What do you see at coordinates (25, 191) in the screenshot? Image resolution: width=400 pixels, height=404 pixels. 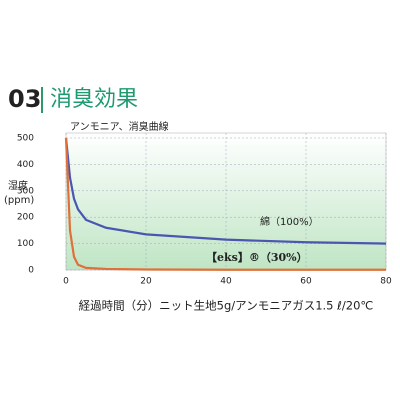 I see `y-tick-label: 300` at bounding box center [25, 191].